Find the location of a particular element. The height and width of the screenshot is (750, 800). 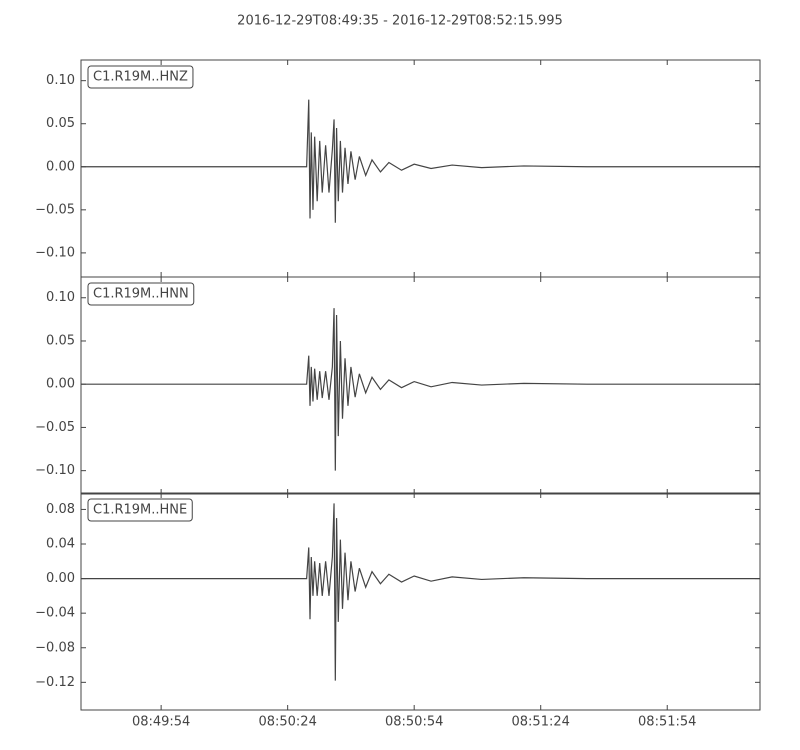

y-tick-label: 0.08 is located at coordinates (60, 509).